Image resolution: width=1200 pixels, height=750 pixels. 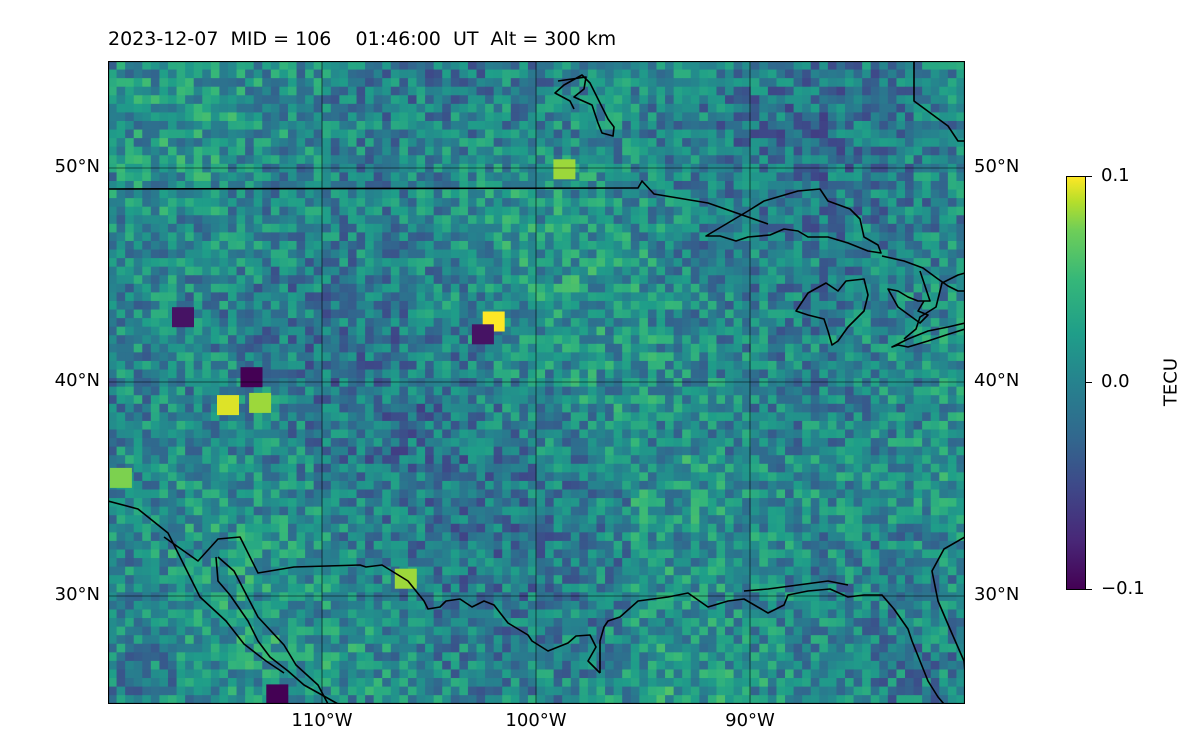 What do you see at coordinates (793, 221) in the screenshot?
I see `lake-superior` at bounding box center [793, 221].